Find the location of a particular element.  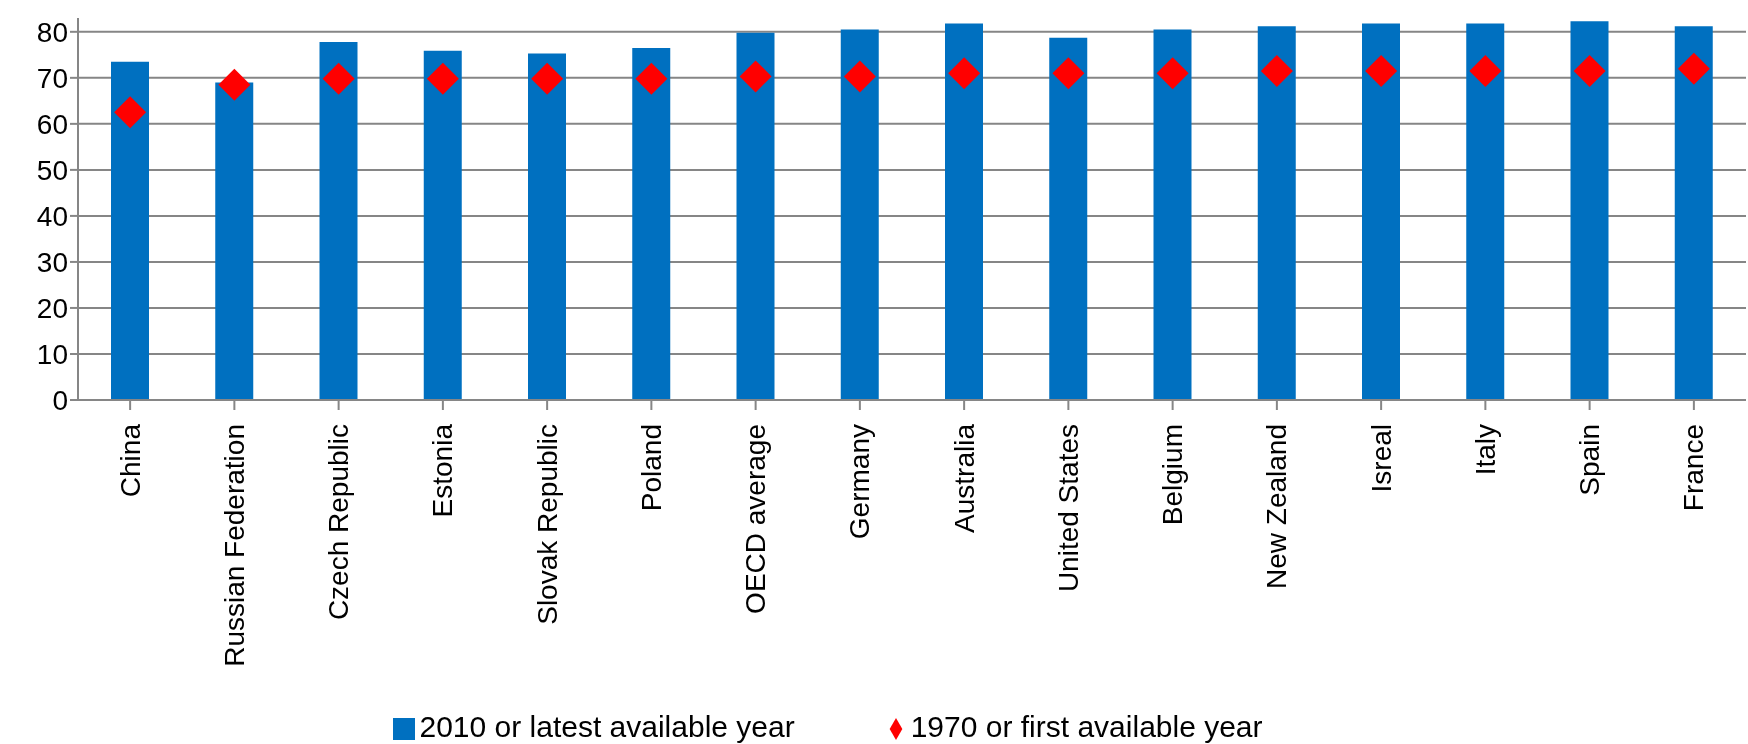

y-tick-label: 20 is located at coordinates (52, 308).